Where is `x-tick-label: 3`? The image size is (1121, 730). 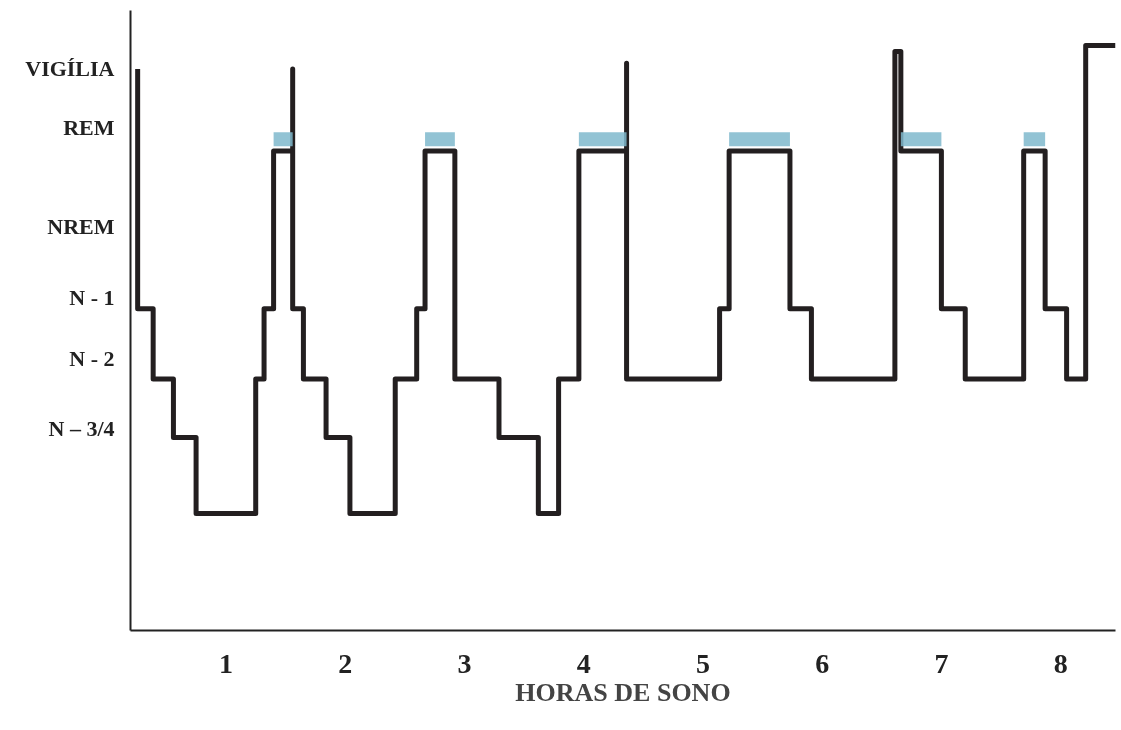
x-tick-label: 3 is located at coordinates (464, 663).